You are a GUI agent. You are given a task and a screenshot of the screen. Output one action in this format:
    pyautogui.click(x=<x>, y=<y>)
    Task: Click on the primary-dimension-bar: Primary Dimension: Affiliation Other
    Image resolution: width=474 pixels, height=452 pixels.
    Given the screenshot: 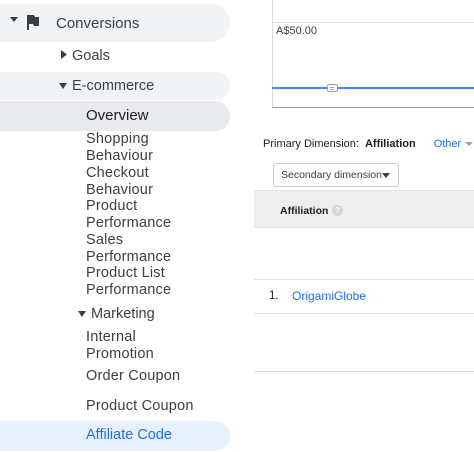 What is the action you would take?
    pyautogui.click(x=368, y=144)
    